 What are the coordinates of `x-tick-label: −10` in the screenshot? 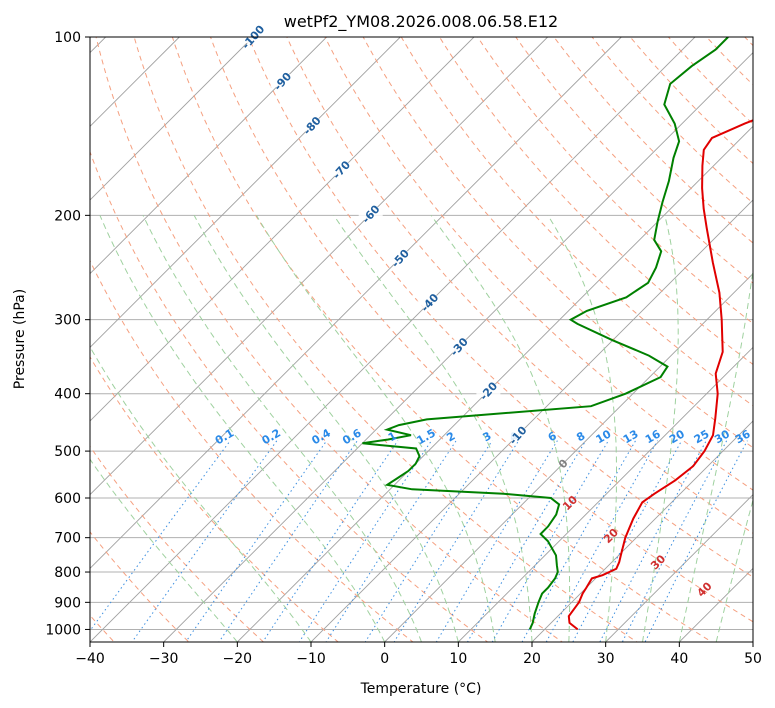 It's located at (311, 659).